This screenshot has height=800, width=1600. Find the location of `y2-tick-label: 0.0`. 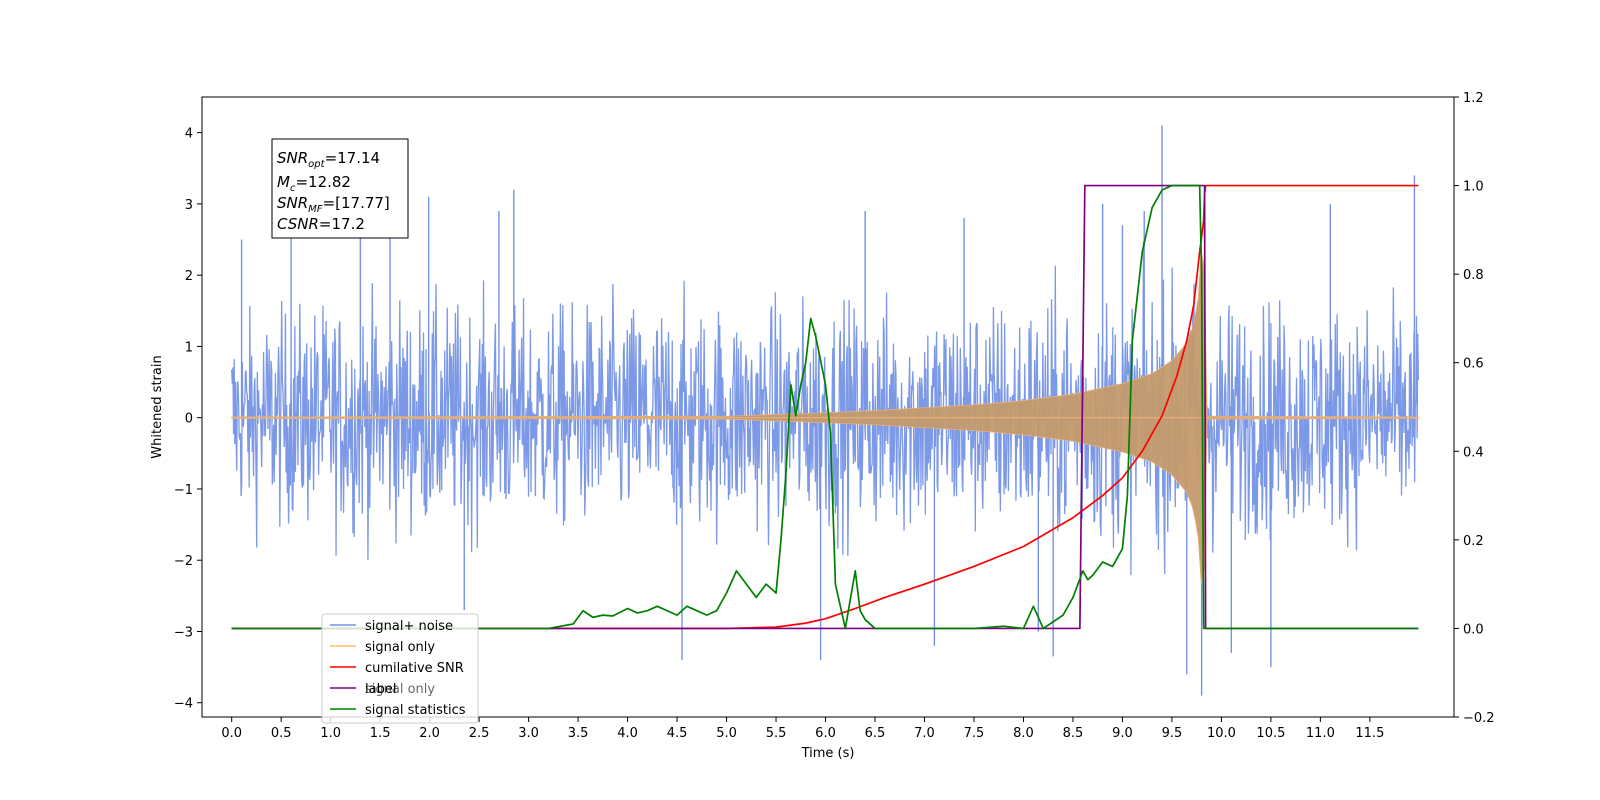

y2-tick-label: 0.0 is located at coordinates (1473, 629).